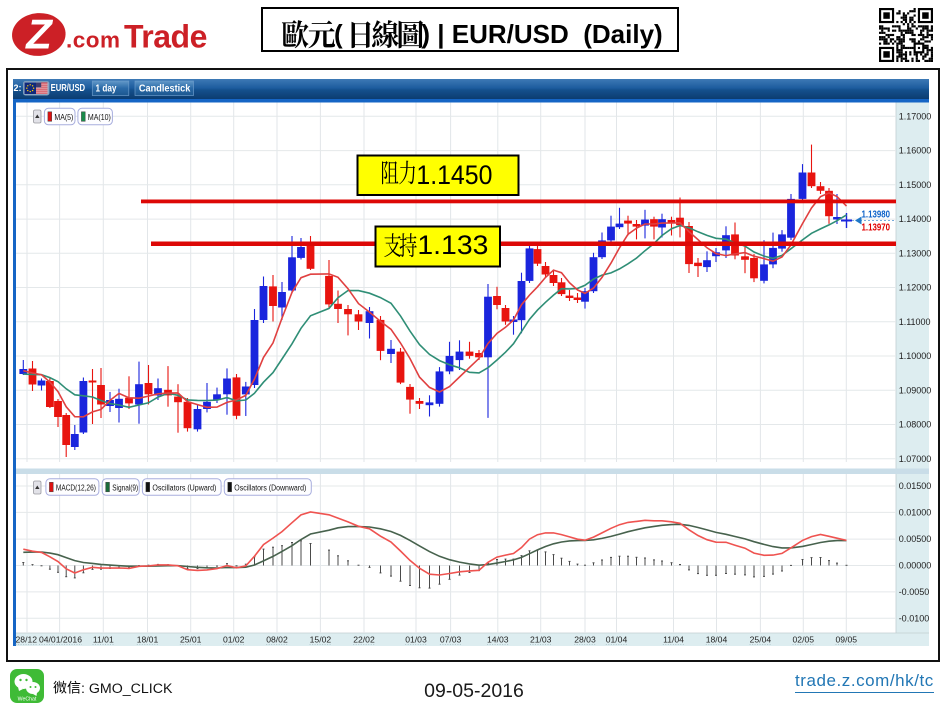 This screenshot has width=949, height=709. I want to click on svg-text: 1.11000, so click(915, 322).